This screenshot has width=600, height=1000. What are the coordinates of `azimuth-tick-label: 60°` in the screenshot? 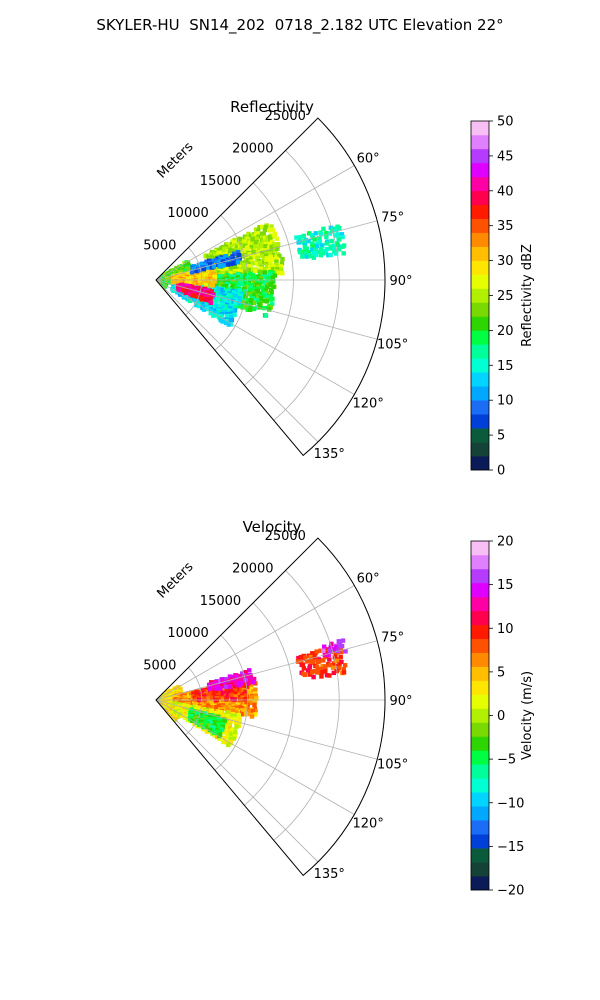 It's located at (368, 159).